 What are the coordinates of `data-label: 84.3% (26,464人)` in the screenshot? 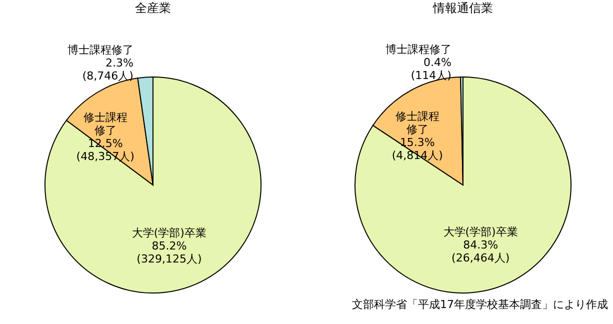 It's located at (481, 251).